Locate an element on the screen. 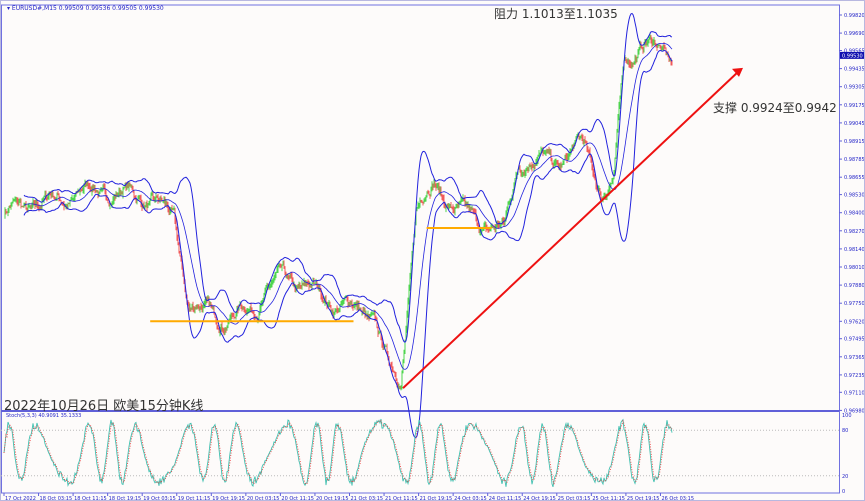 This screenshot has height=501, width=865. stoch-main-line is located at coordinates (338, 453).